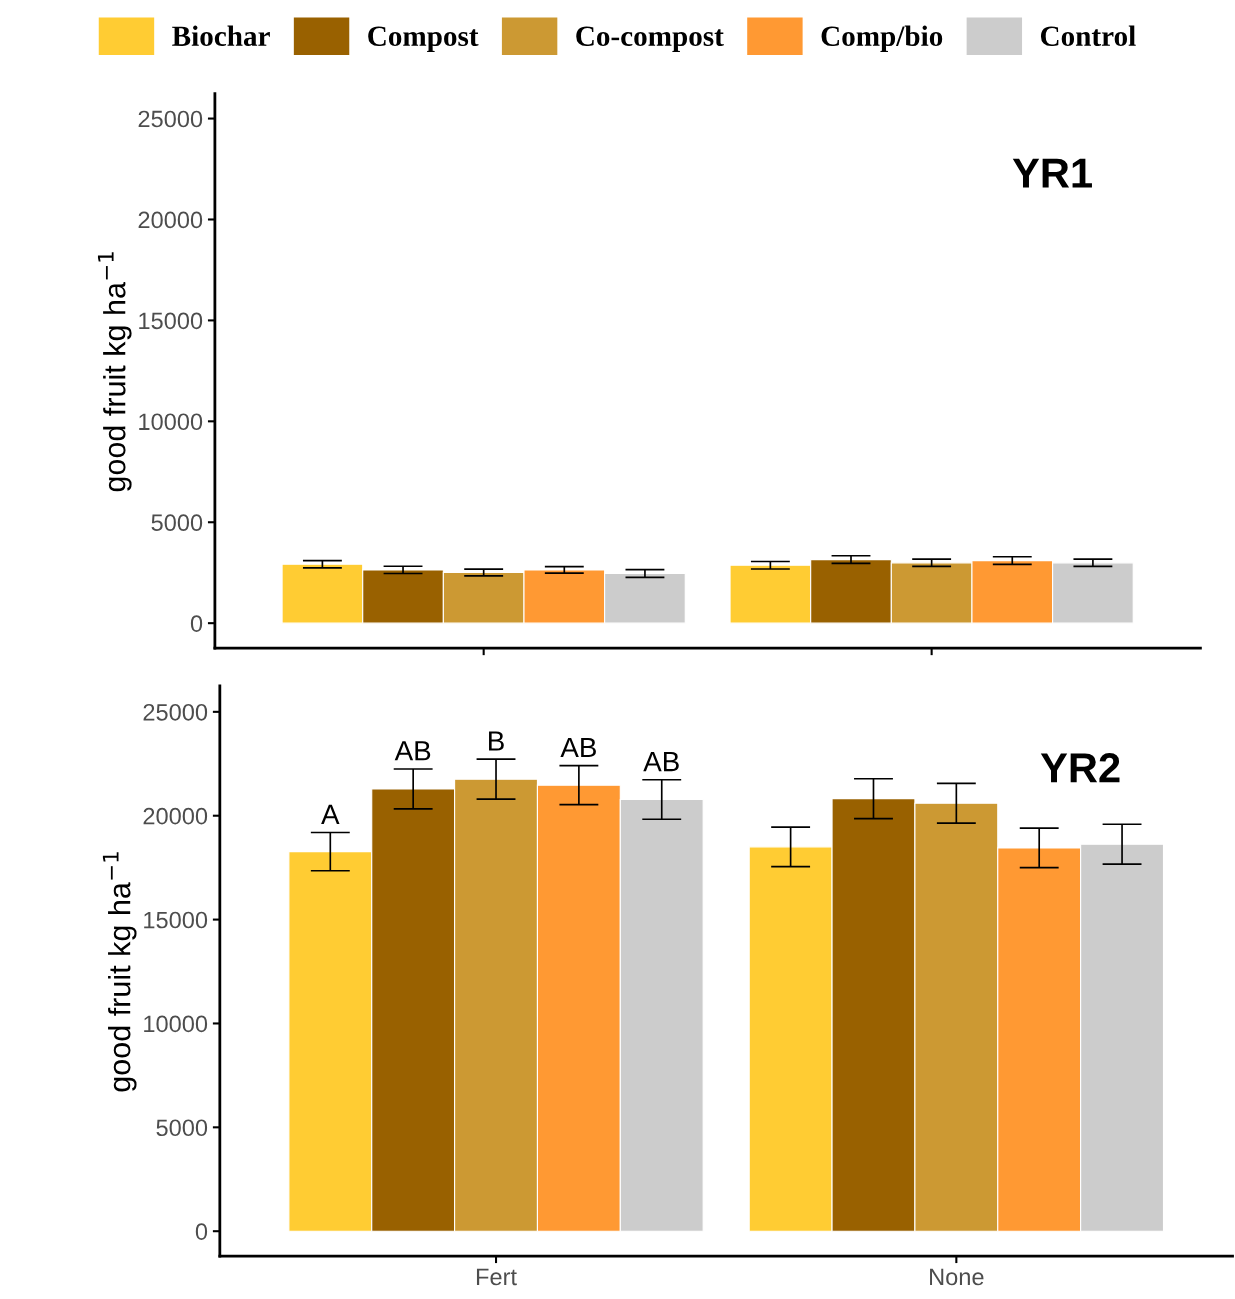 This screenshot has height=1299, width=1235. I want to click on data-label: A, so click(330, 814).